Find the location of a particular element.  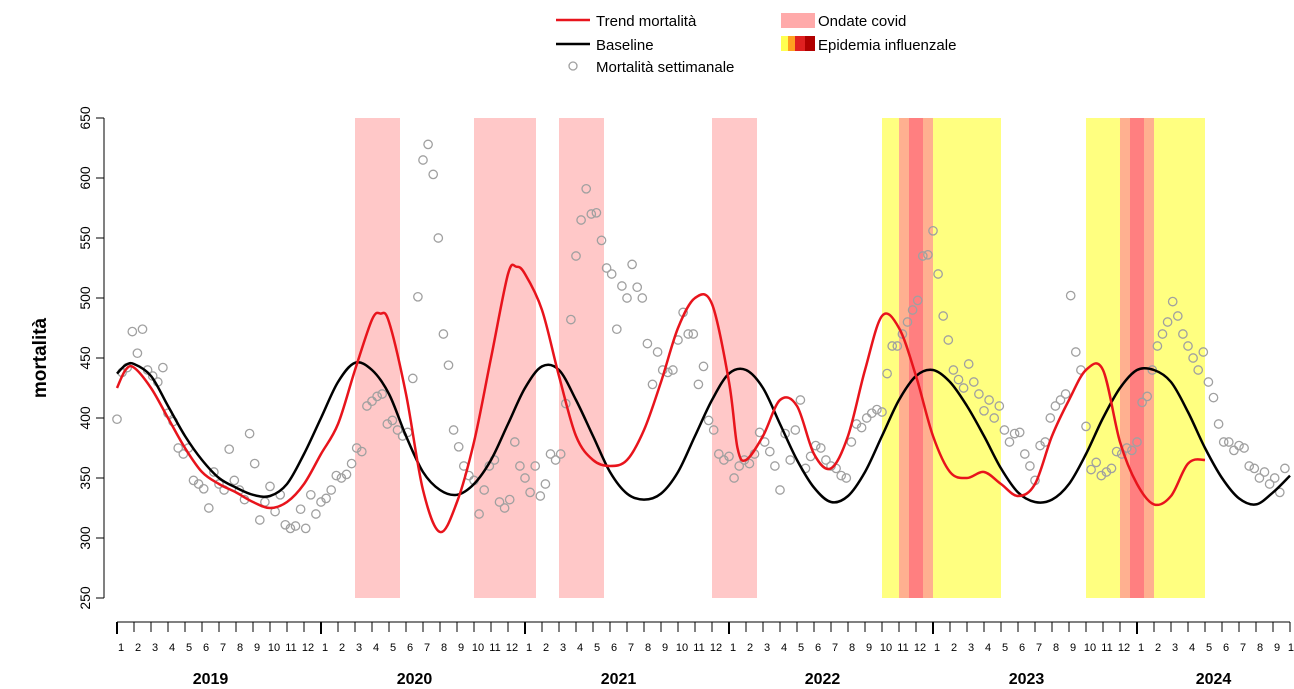

x-year-label: 2019 is located at coordinates (211, 679).